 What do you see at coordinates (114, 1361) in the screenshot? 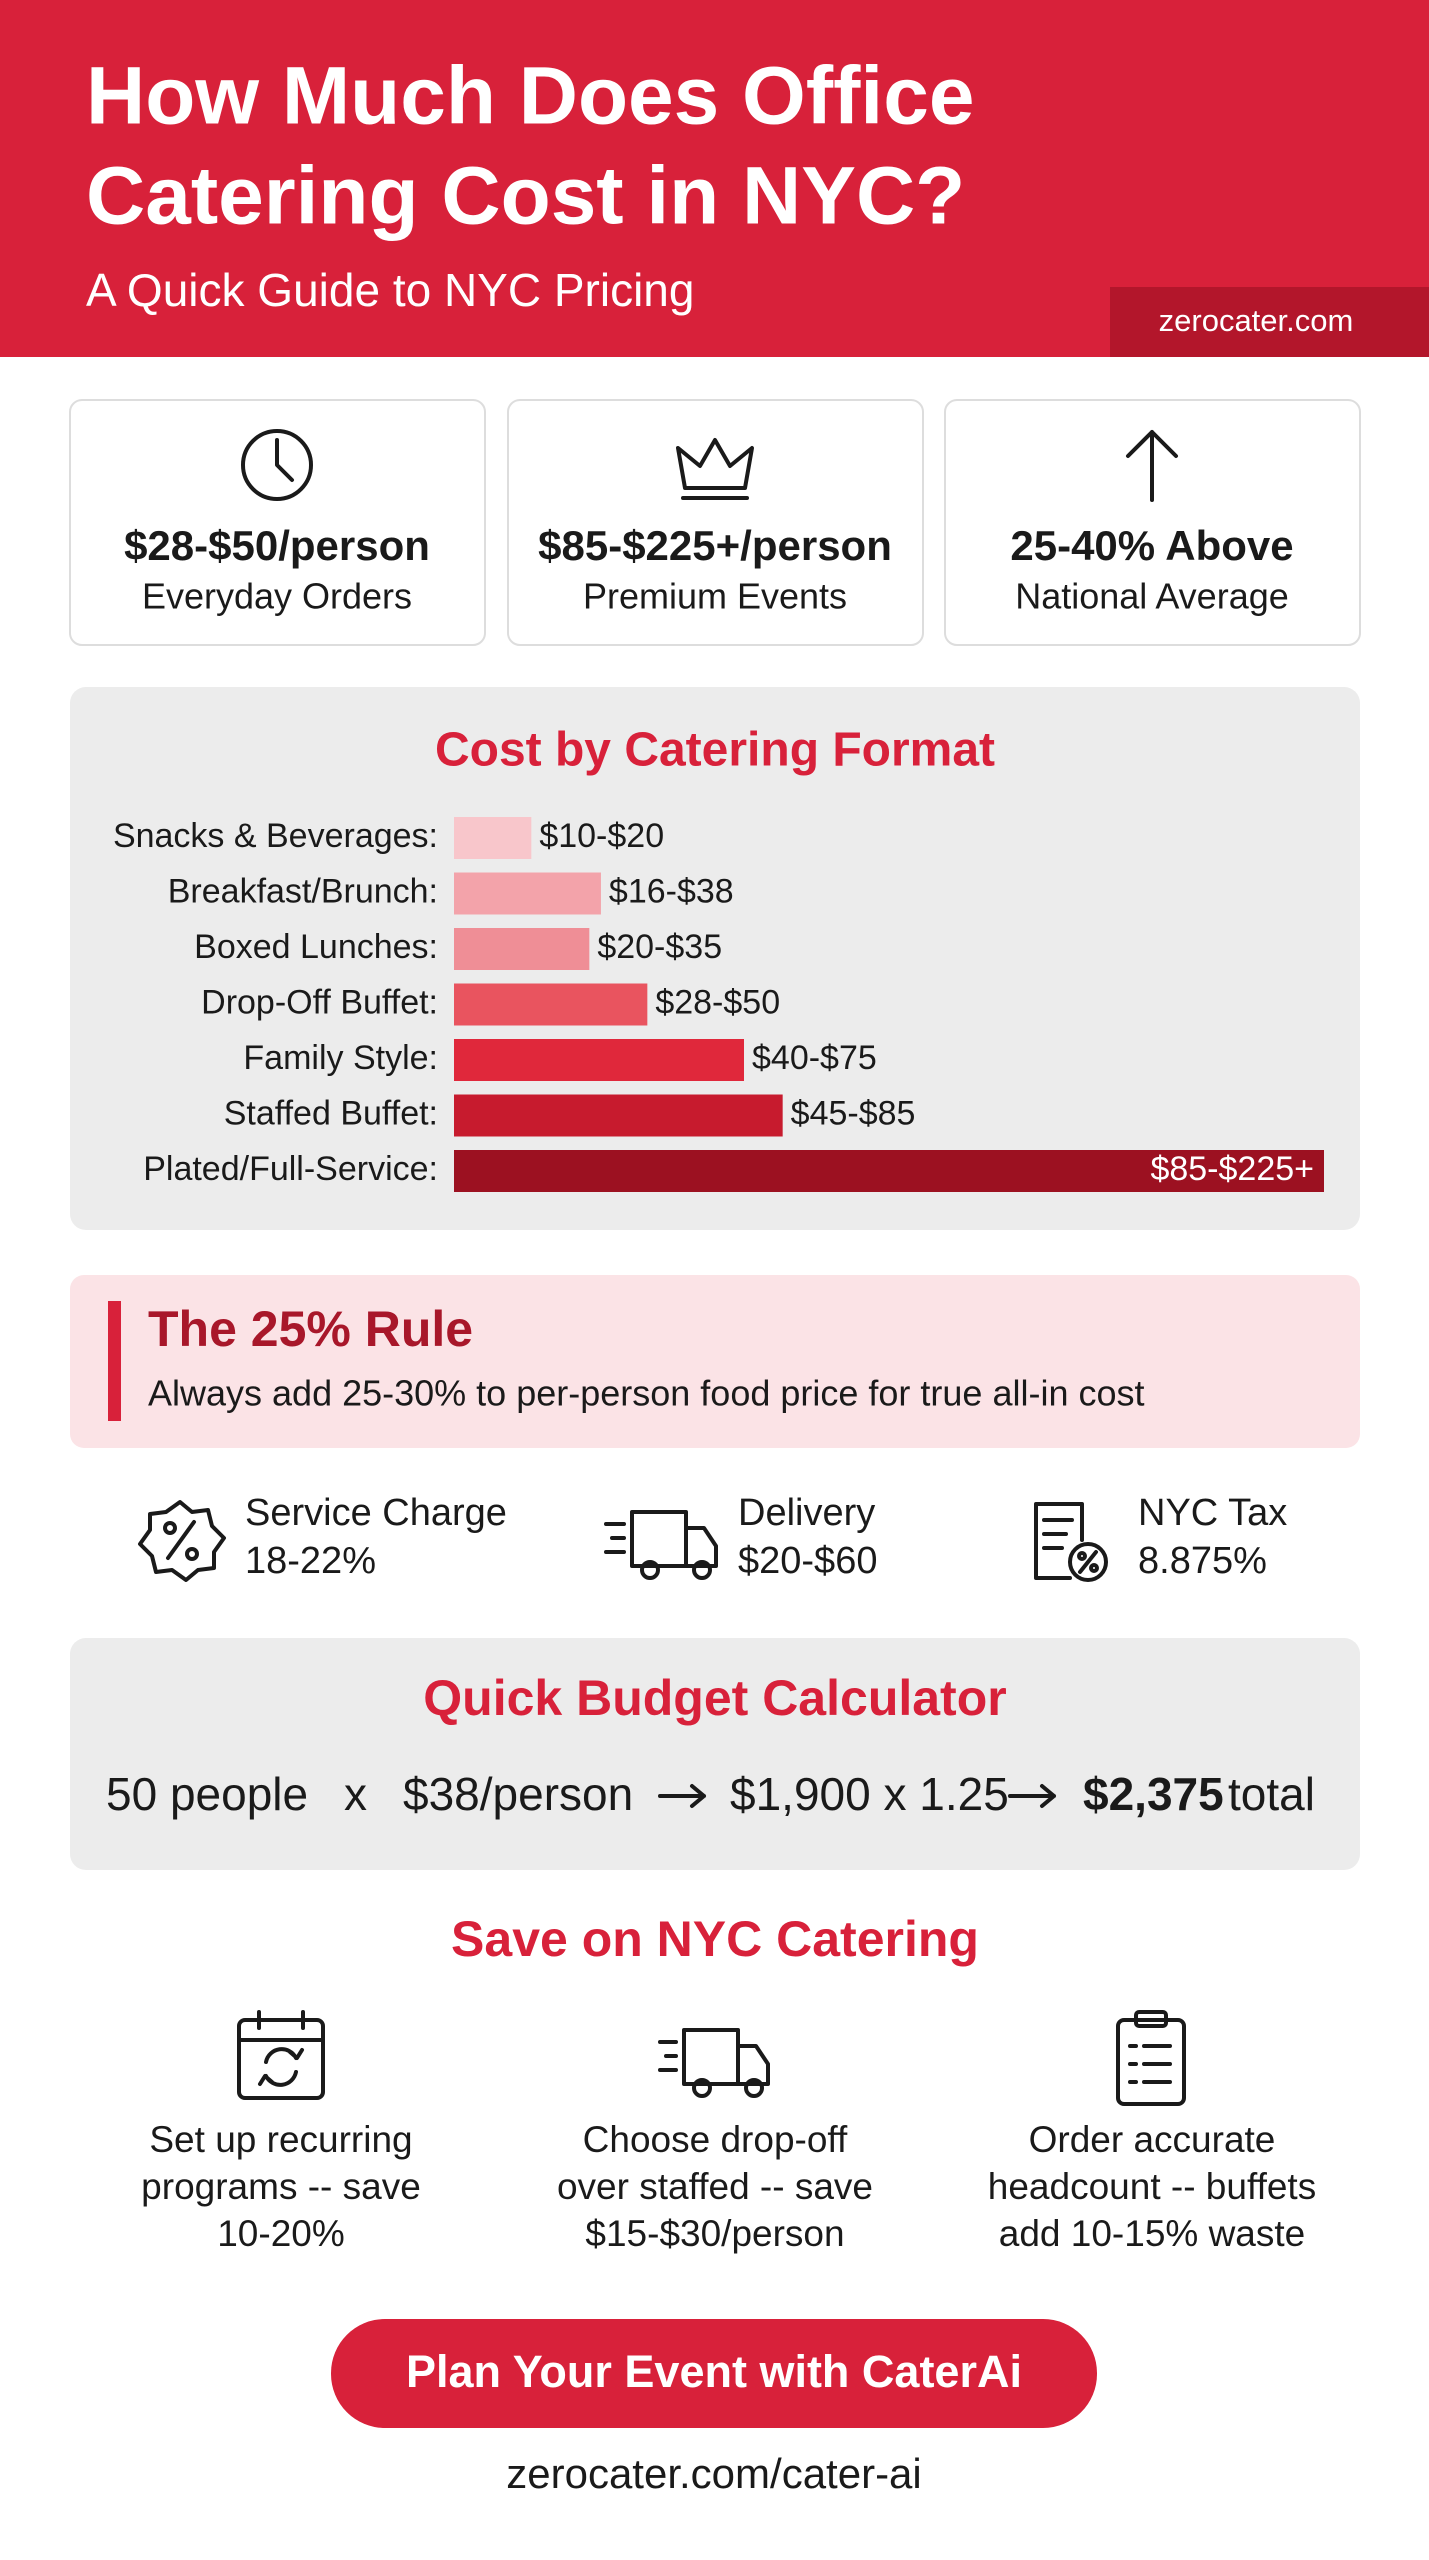
I see `rule-accent` at bounding box center [114, 1361].